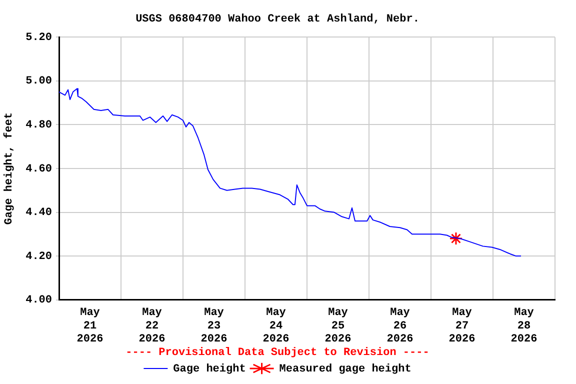 The height and width of the screenshot is (384, 576). Describe the element at coordinates (9, 168) in the screenshot. I see `y-axis-title: Gage height, feet` at that location.